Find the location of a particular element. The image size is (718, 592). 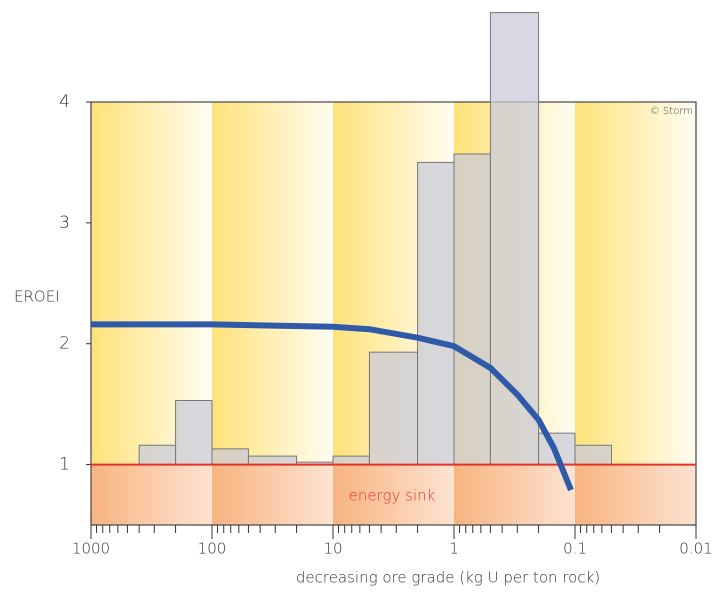

x-axis-label: decreasing ore grade (kg U per ton rock) is located at coordinates (448, 578).